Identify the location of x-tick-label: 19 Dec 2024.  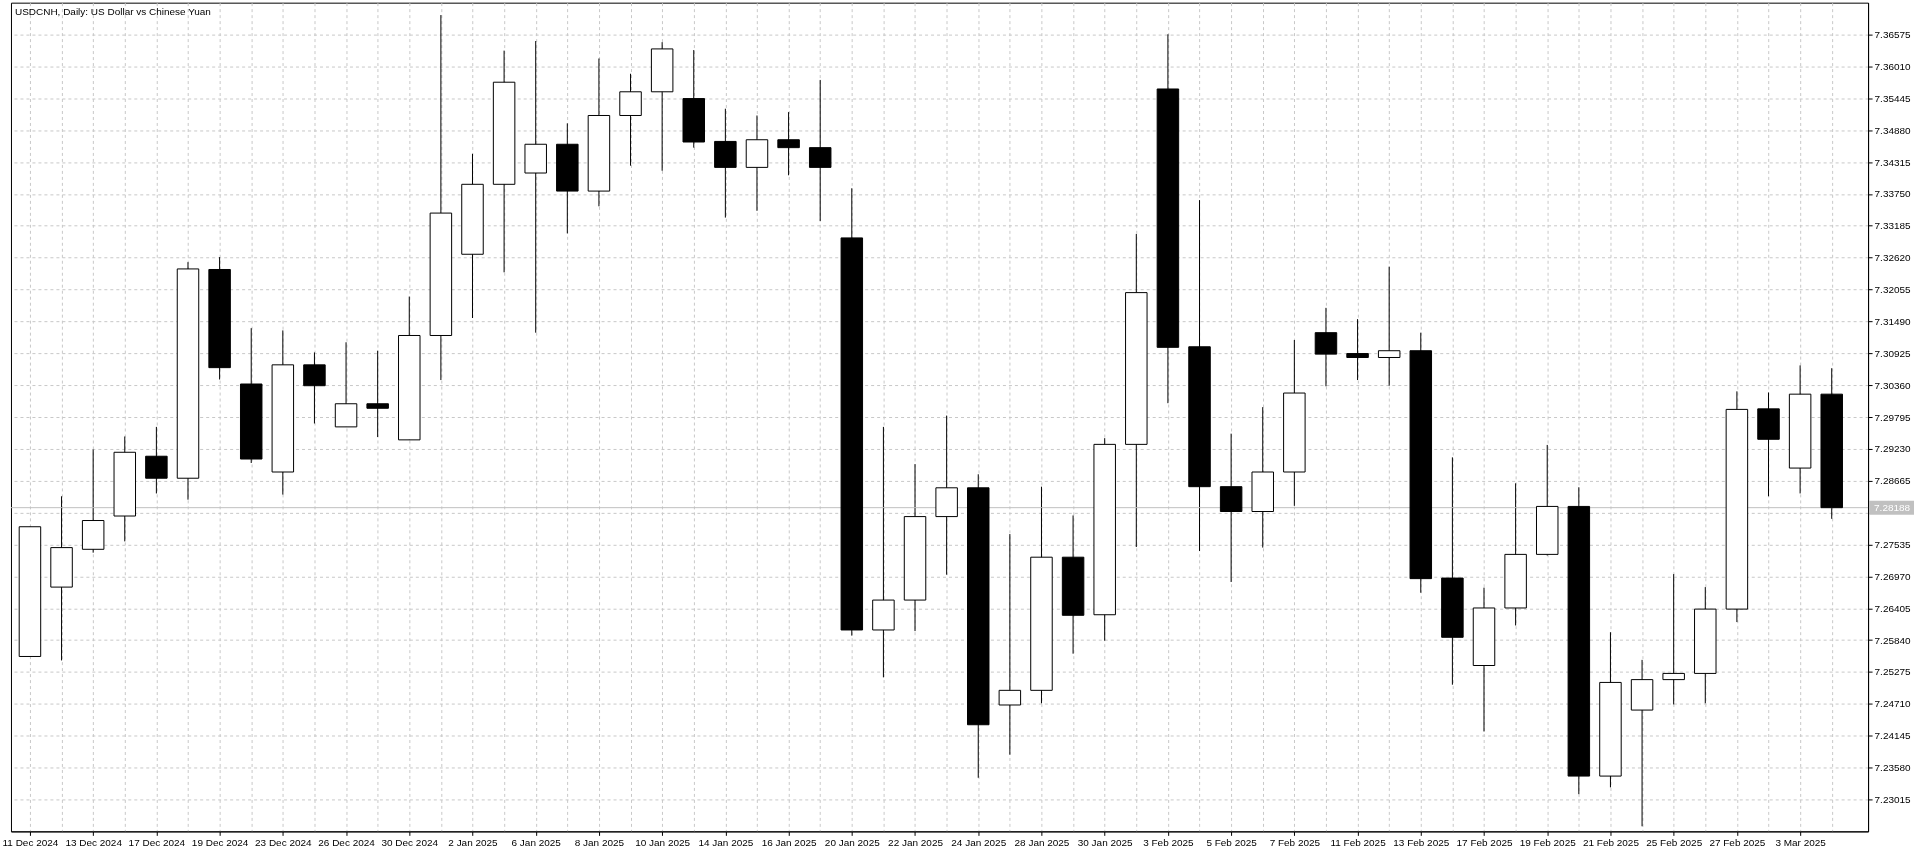
(220, 842).